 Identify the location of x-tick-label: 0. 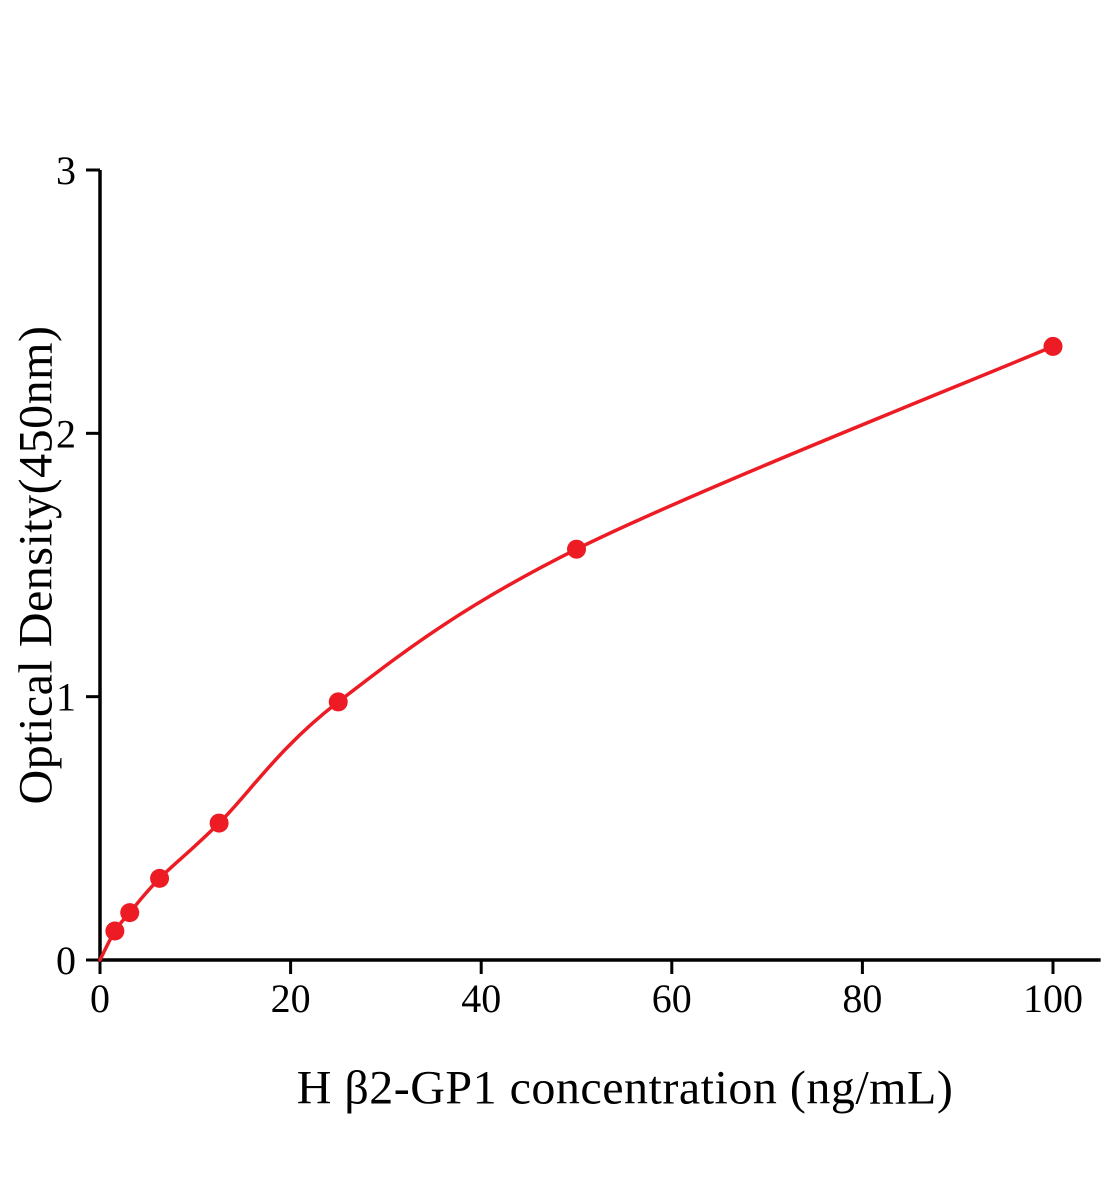
(100, 998).